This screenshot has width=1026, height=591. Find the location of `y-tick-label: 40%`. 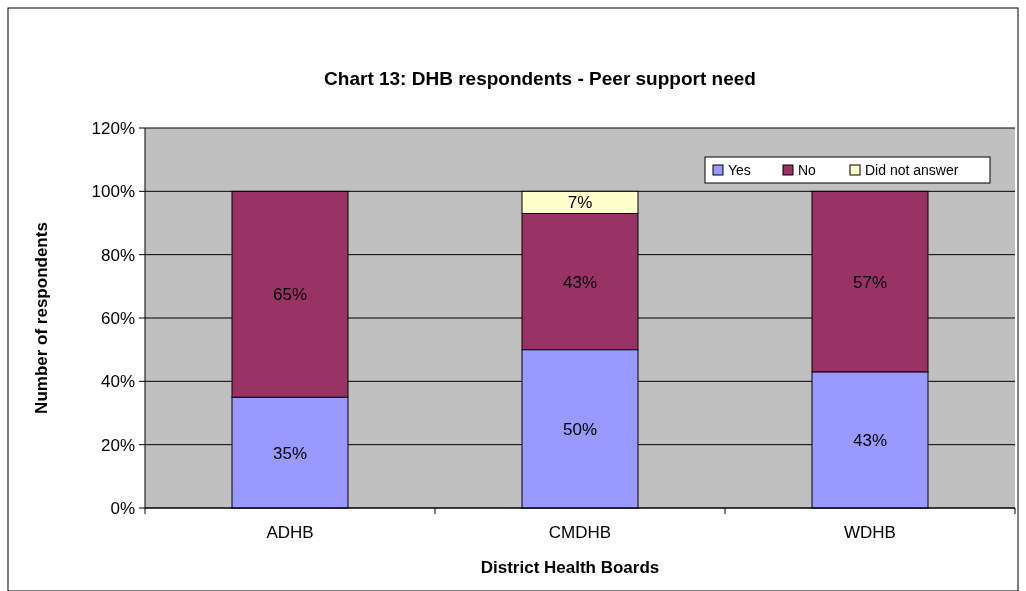

y-tick-label: 40% is located at coordinates (117, 382).